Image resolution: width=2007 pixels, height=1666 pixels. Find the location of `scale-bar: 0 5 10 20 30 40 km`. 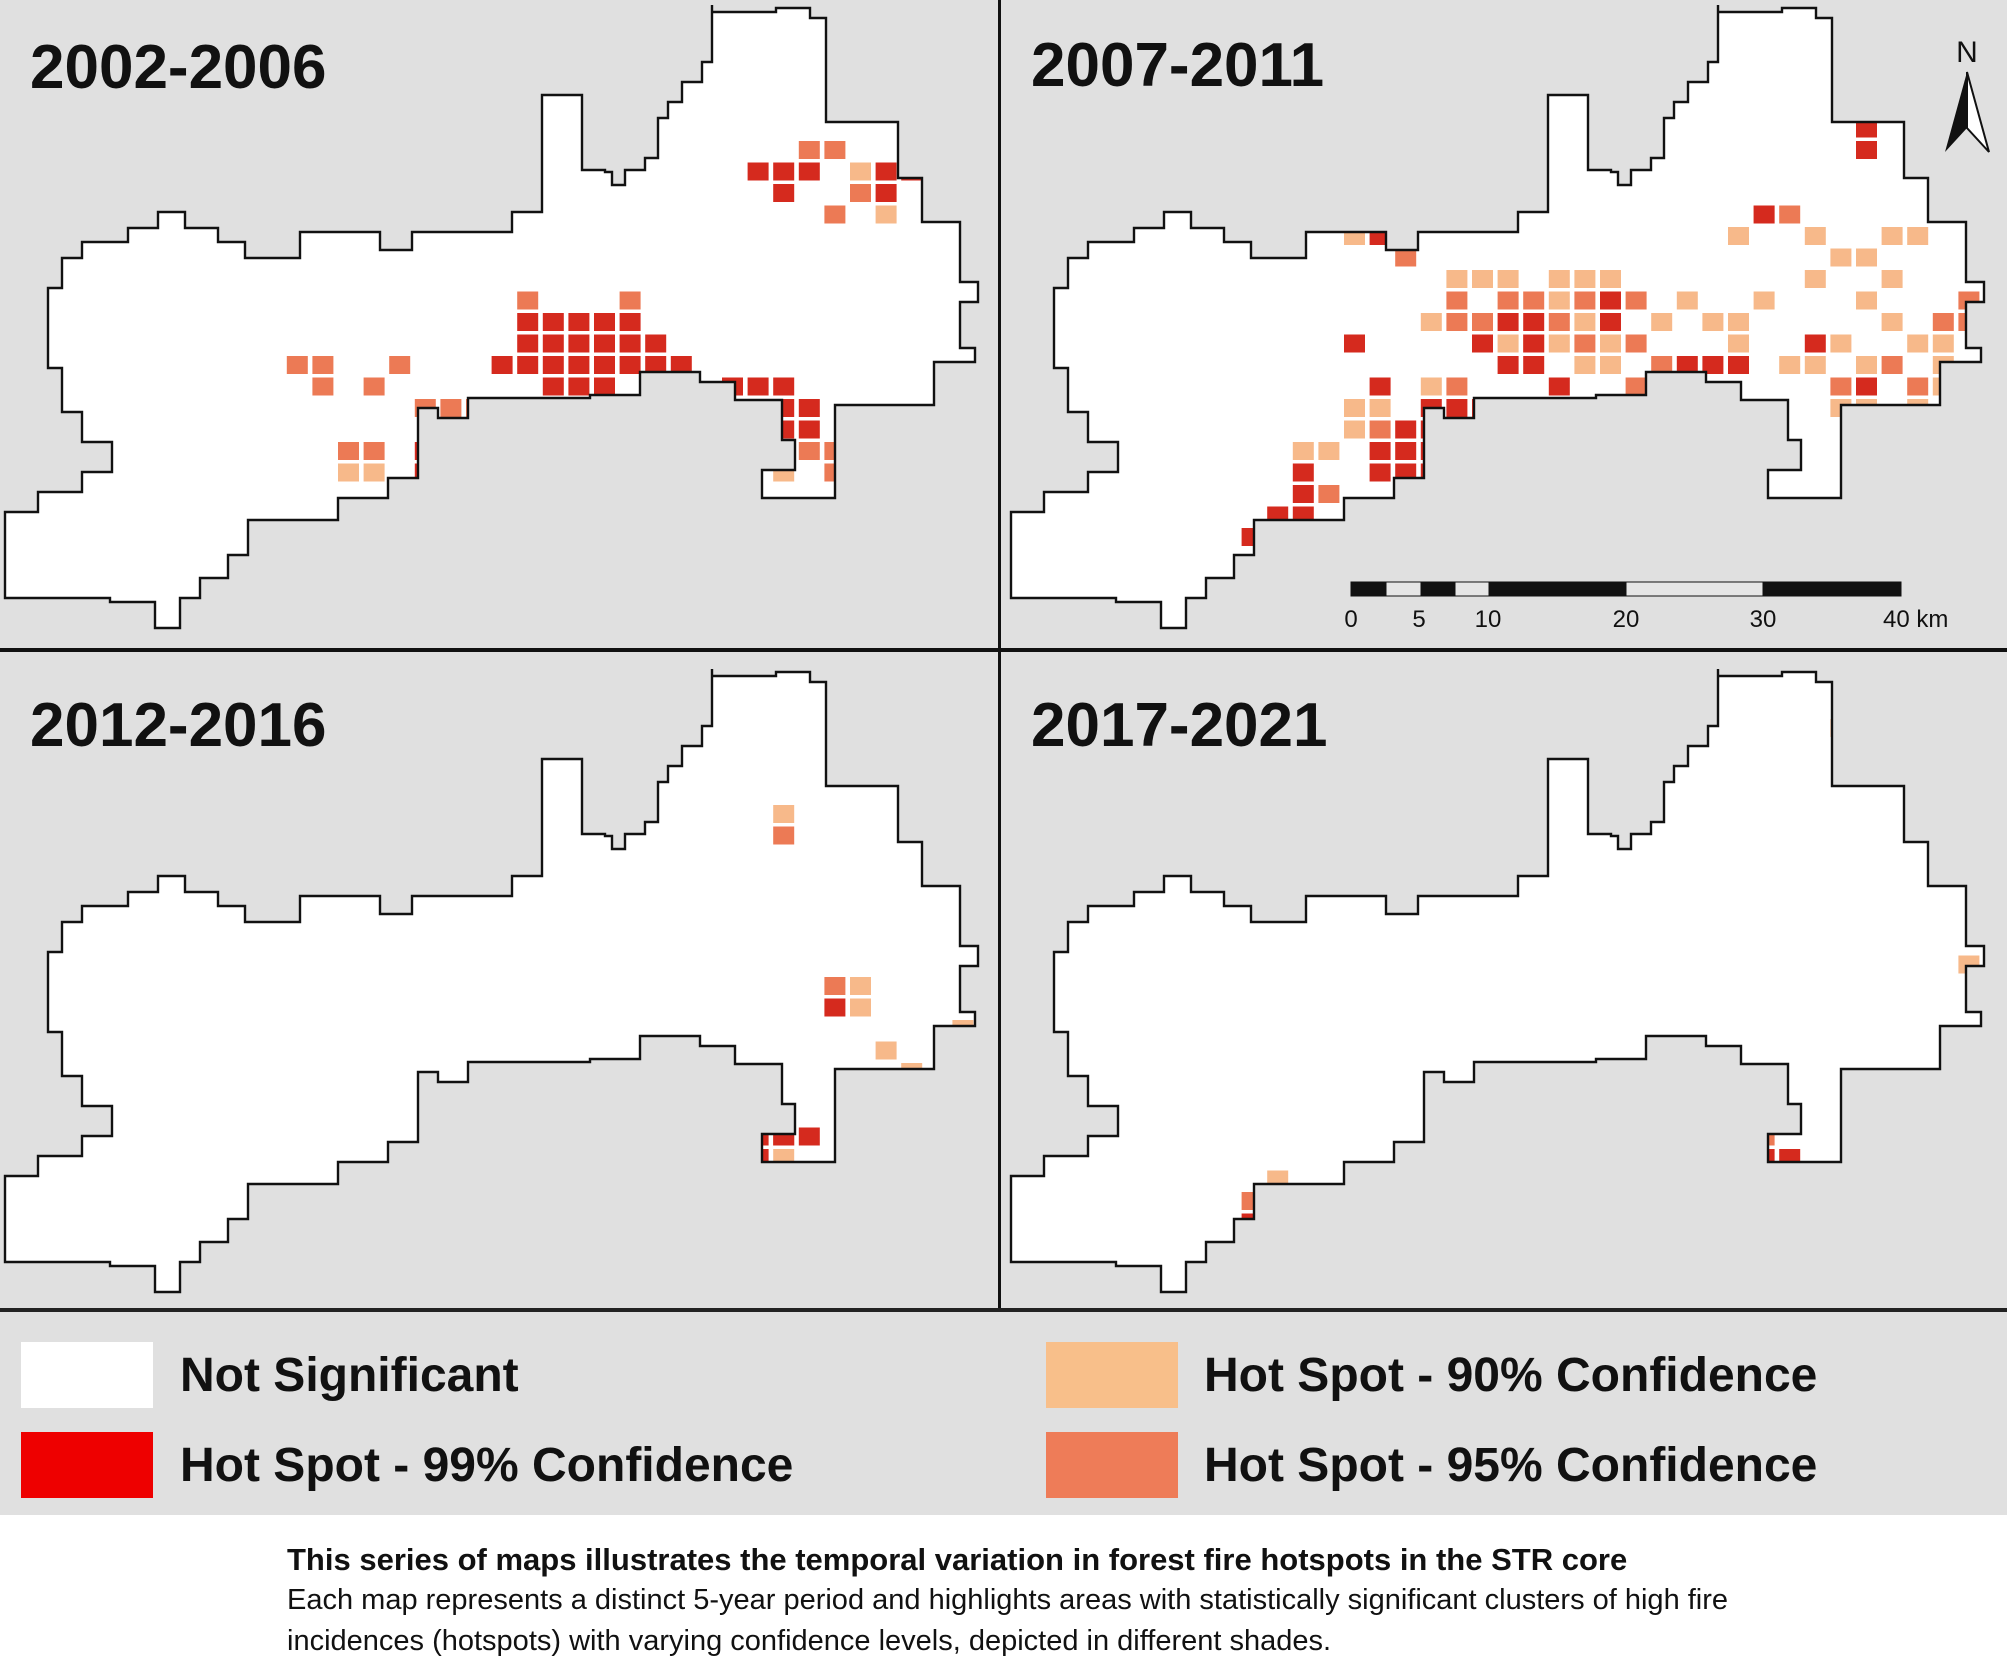

scale-bar: 0 5 10 20 30 40 km is located at coordinates (1646, 607).